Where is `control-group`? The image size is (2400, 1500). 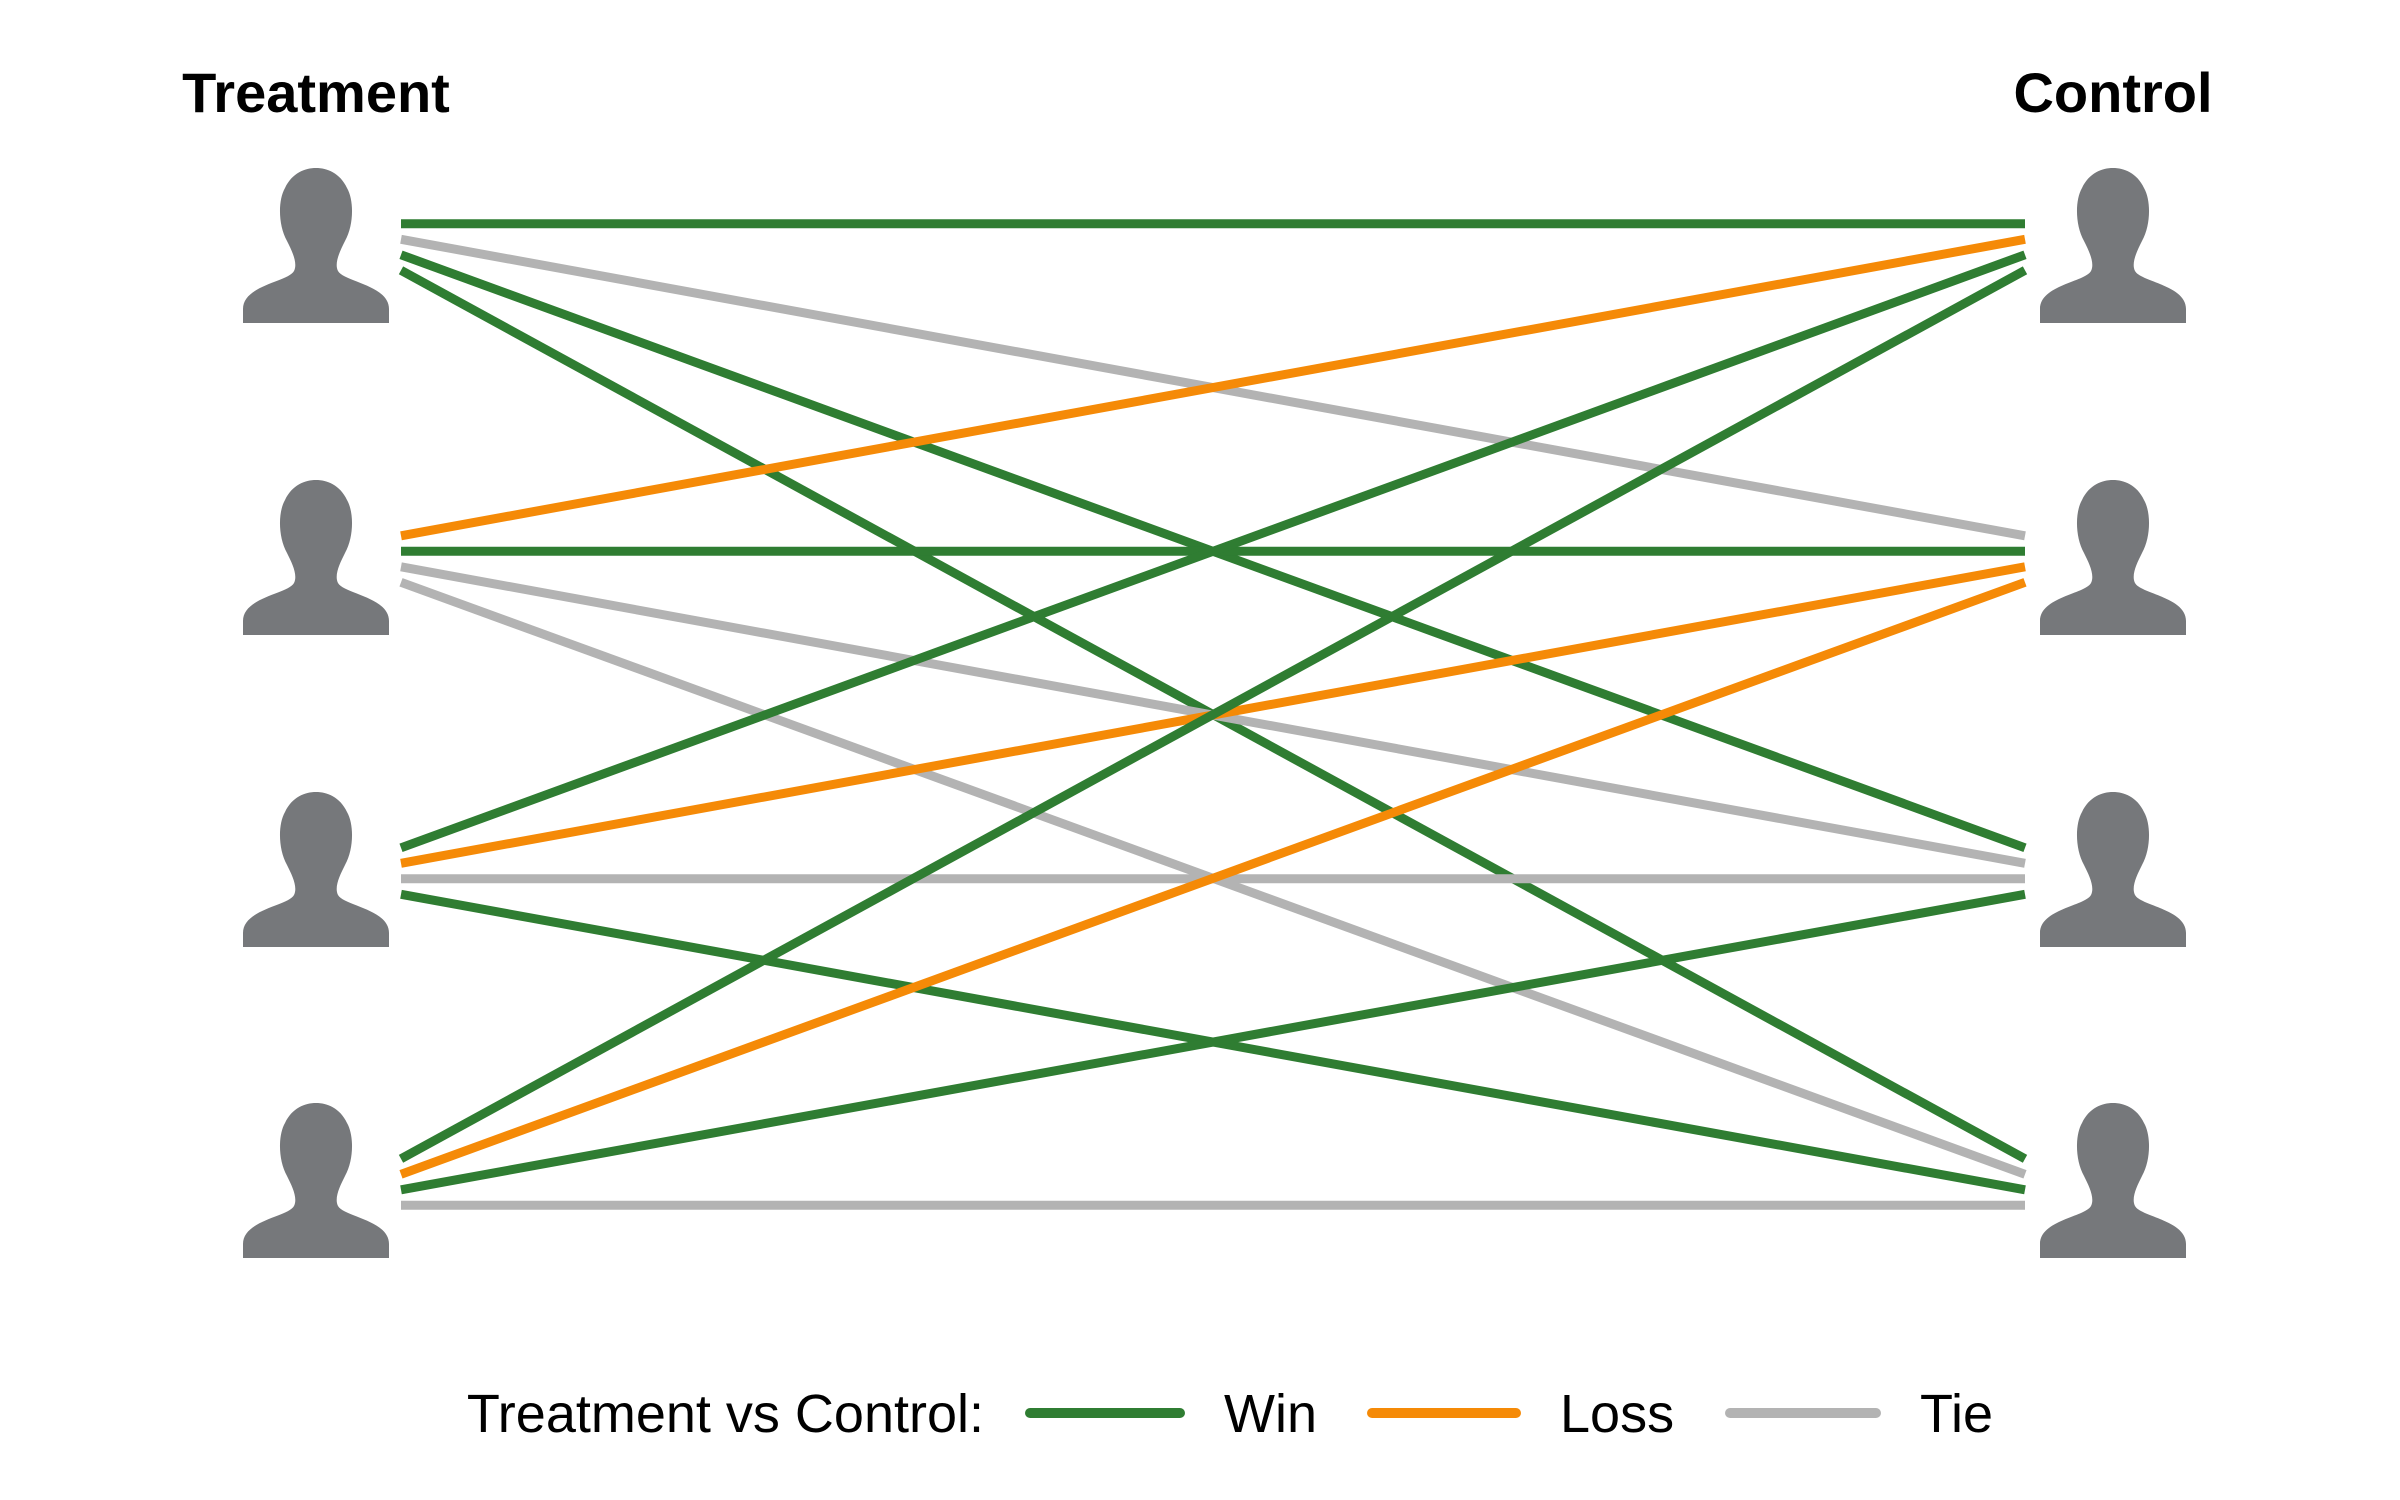 control-group is located at coordinates (2113, 713).